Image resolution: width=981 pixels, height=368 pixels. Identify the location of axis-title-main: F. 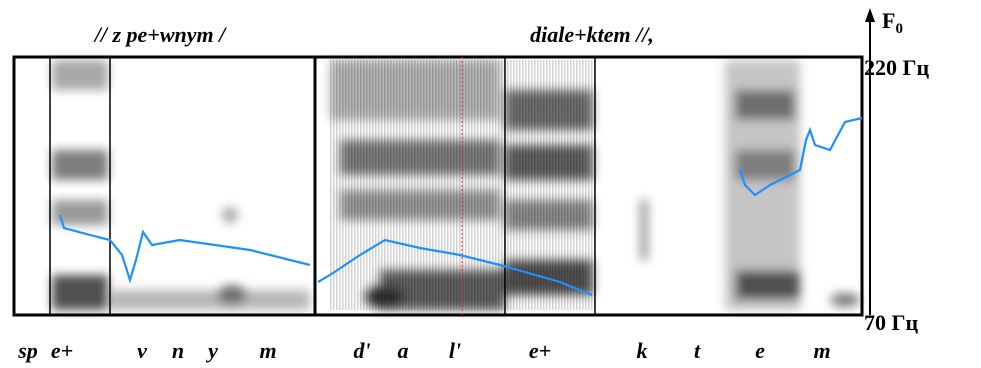
(888, 20).